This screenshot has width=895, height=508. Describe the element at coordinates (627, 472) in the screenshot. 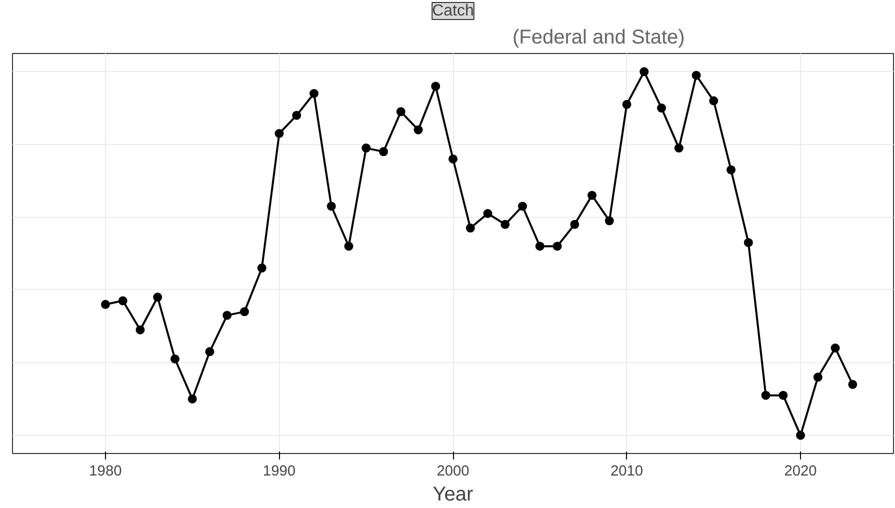

I see `x-tick-label: 2010` at that location.